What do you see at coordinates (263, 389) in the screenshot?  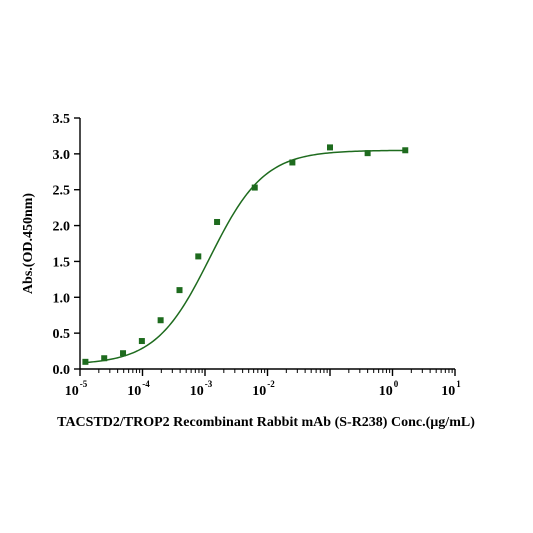 I see `x-tick-label: 10⁻²` at bounding box center [263, 389].